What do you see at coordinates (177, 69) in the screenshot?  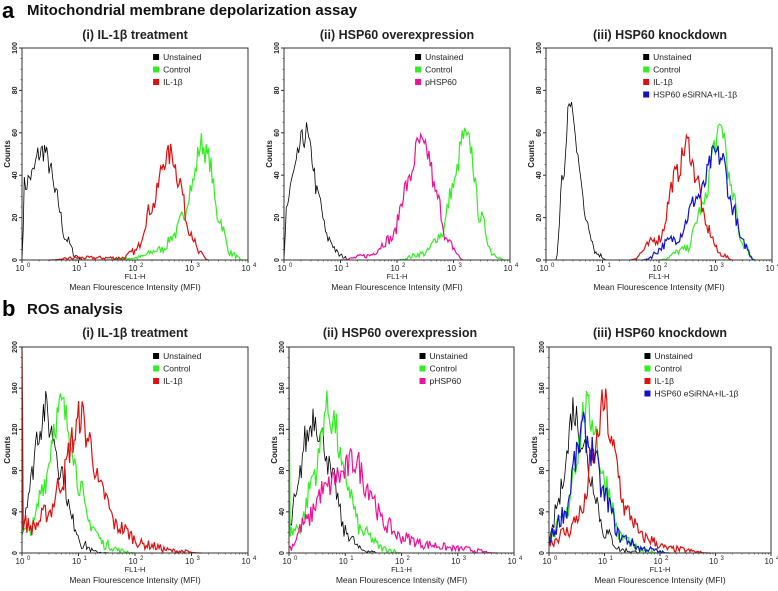 I see `legend: Unstained Control IL-1β` at bounding box center [177, 69].